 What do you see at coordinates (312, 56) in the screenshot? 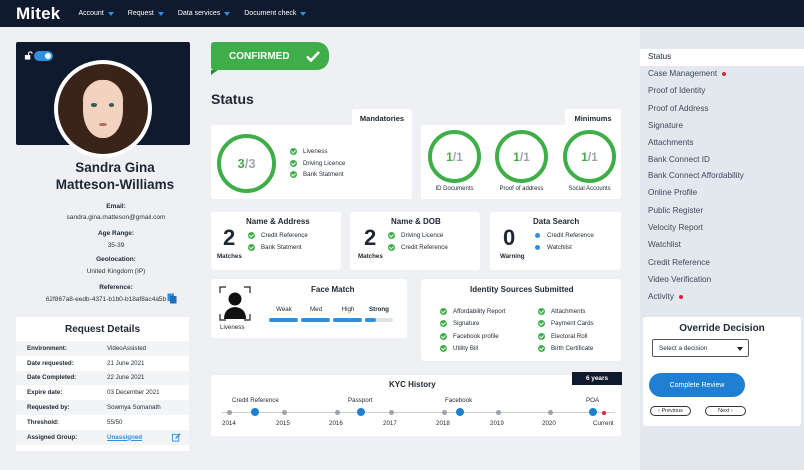
I see `checkmark-icon` at bounding box center [312, 56].